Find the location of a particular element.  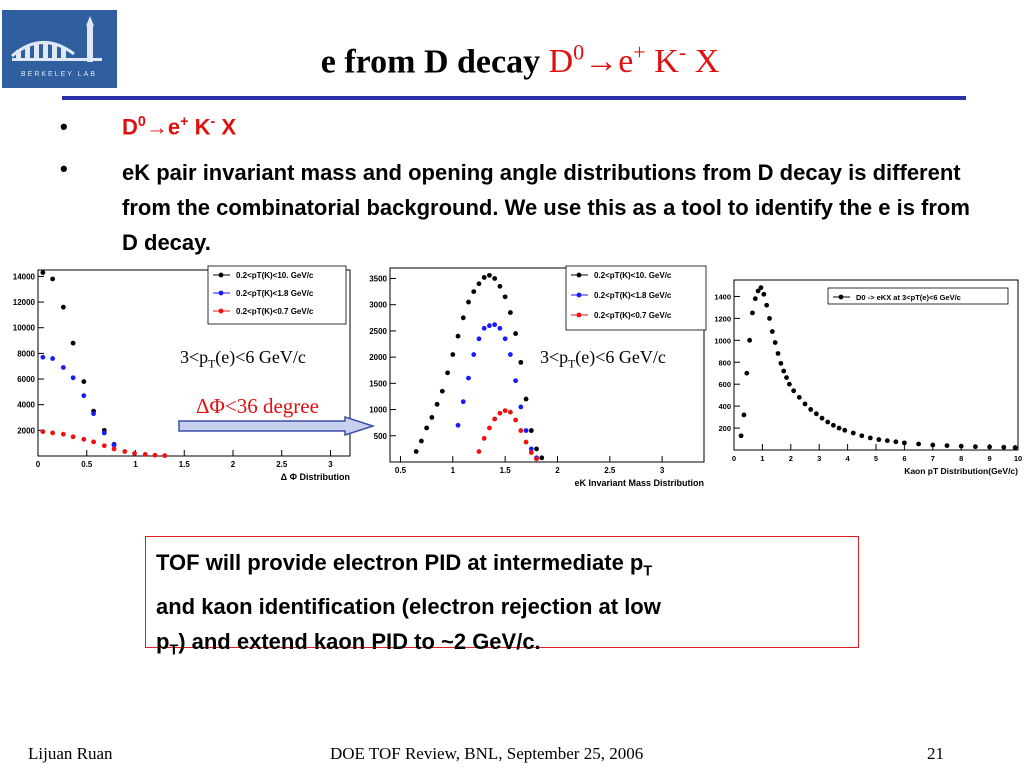

x-tick-label: 10 is located at coordinates (1018, 458).